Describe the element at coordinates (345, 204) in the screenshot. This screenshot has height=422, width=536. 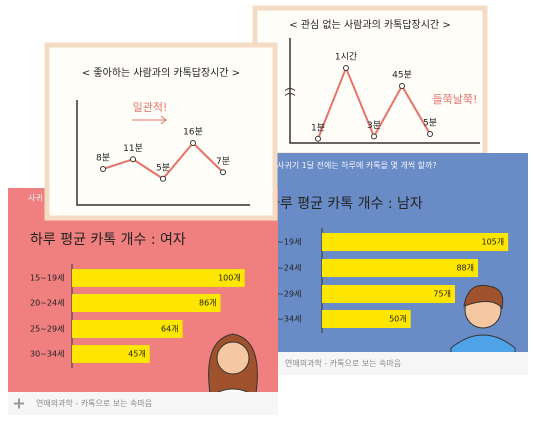
I see `chart-title: 하루 평균 카톡 개수 : 남자` at that location.